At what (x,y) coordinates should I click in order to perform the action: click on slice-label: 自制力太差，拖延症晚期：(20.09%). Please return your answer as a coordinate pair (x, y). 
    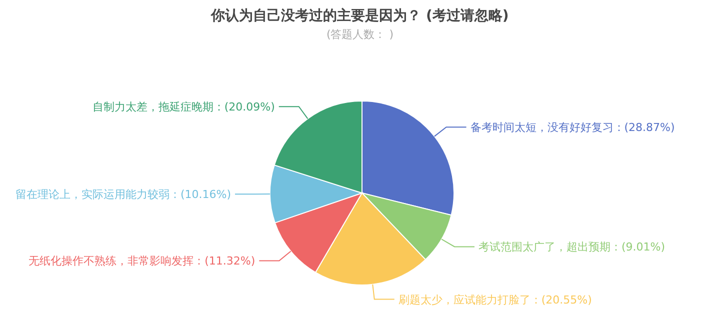
    Looking at the image, I should click on (183, 107).